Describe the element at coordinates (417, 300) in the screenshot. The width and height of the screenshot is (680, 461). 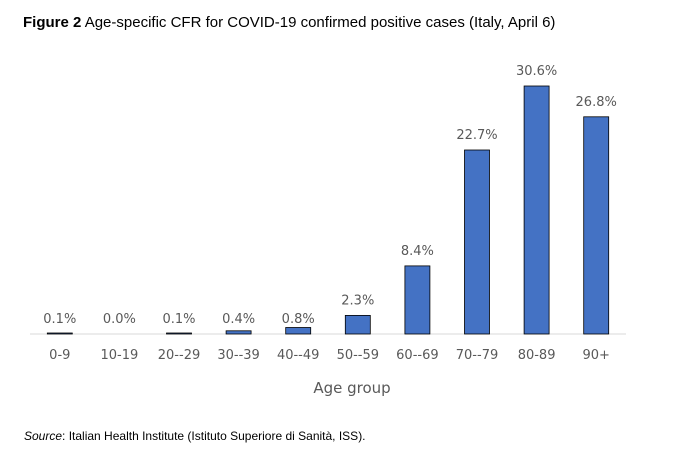
I see `bar-60--69` at that location.